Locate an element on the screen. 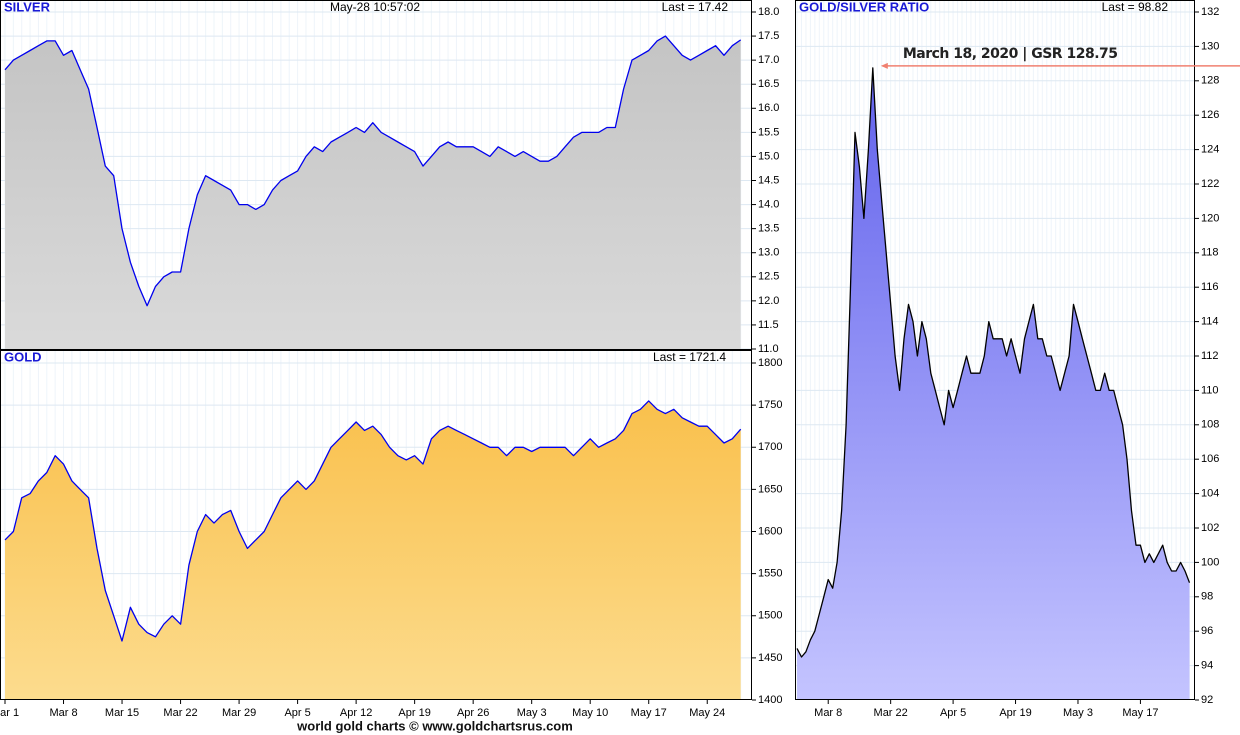 Image resolution: width=1240 pixels, height=735 pixels. y-tick-label: 12.5 is located at coordinates (768, 277).